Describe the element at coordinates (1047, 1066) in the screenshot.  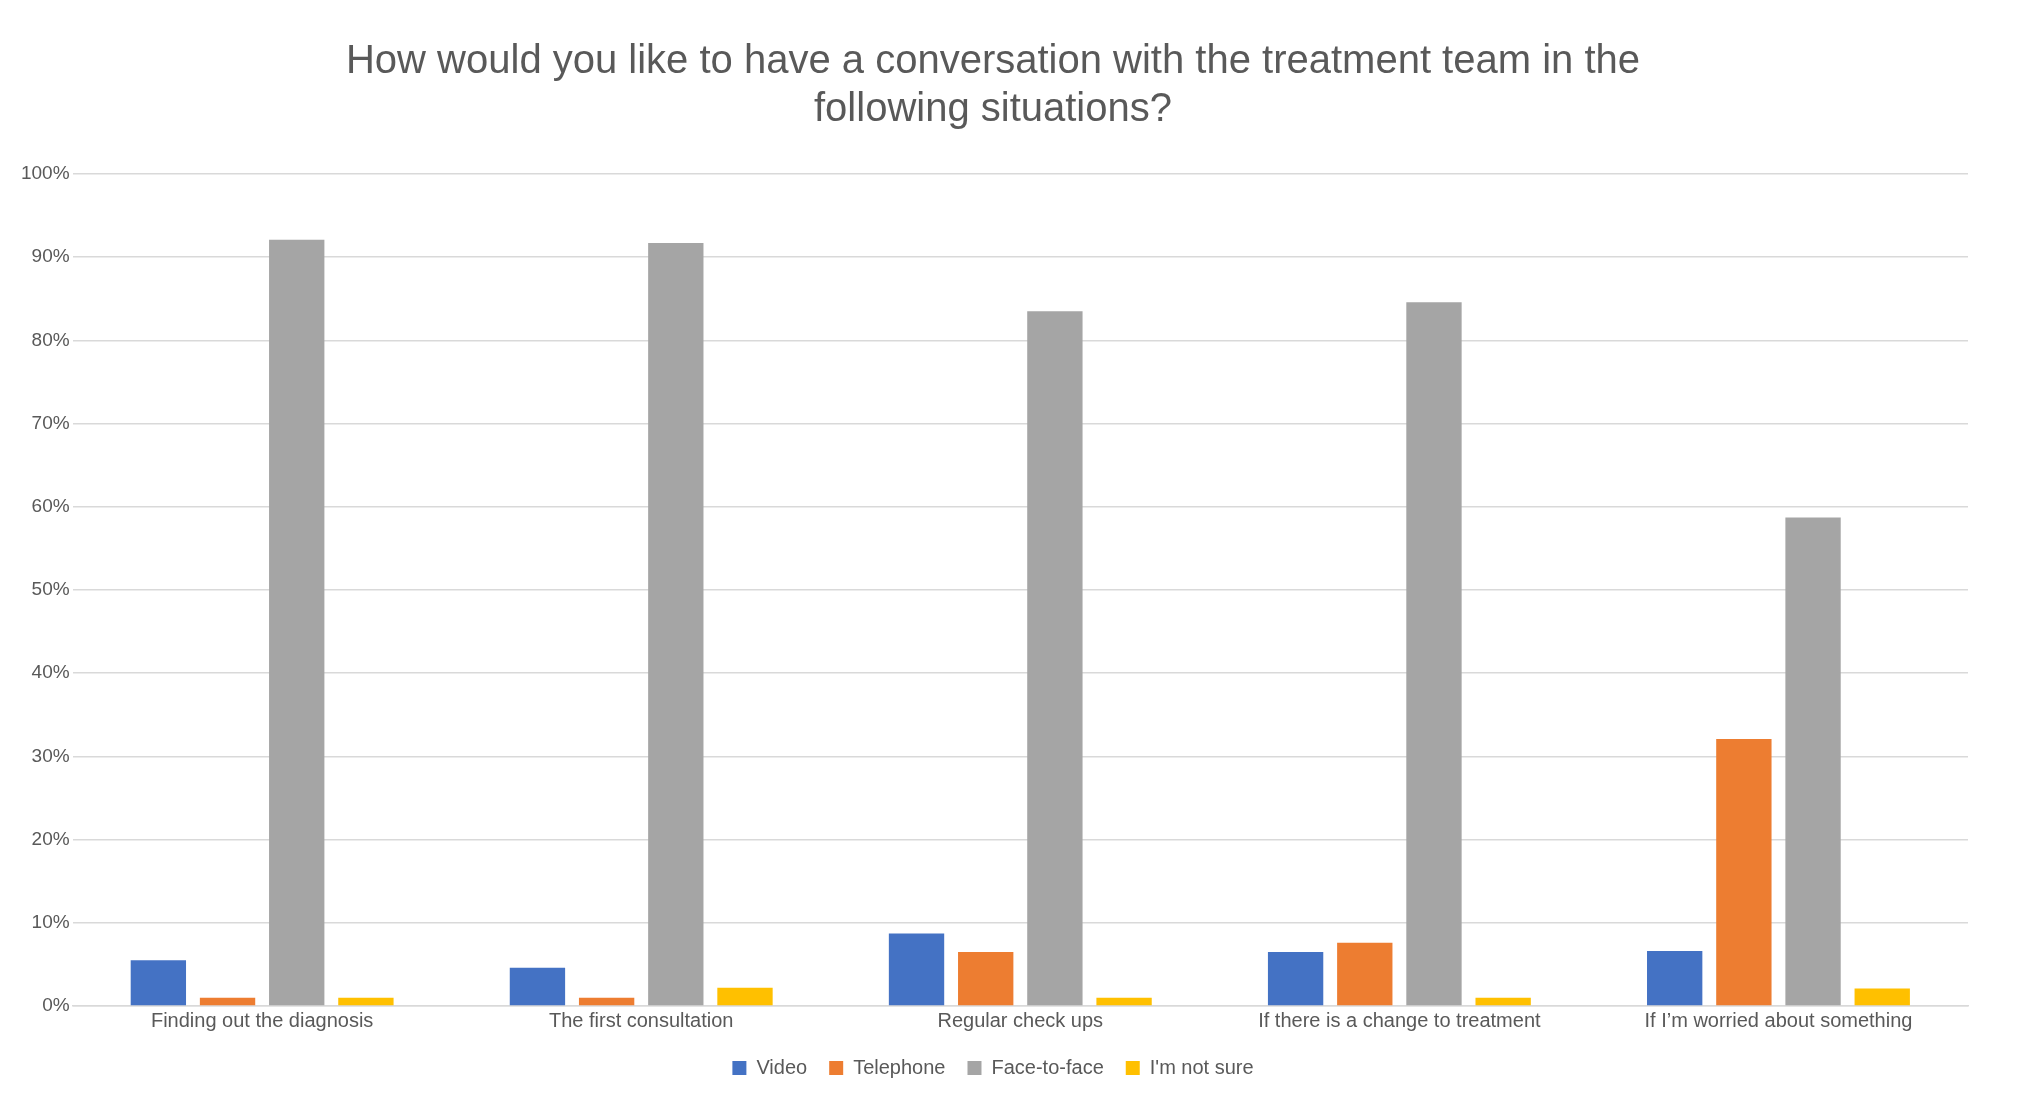
I see `legend-label: Face-to-face` at that location.